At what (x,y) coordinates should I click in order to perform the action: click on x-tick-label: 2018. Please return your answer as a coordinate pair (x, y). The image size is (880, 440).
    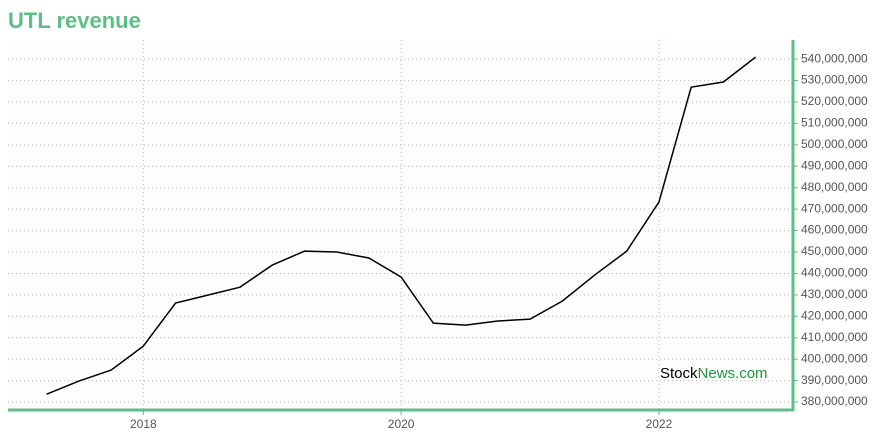
    Looking at the image, I should click on (143, 424).